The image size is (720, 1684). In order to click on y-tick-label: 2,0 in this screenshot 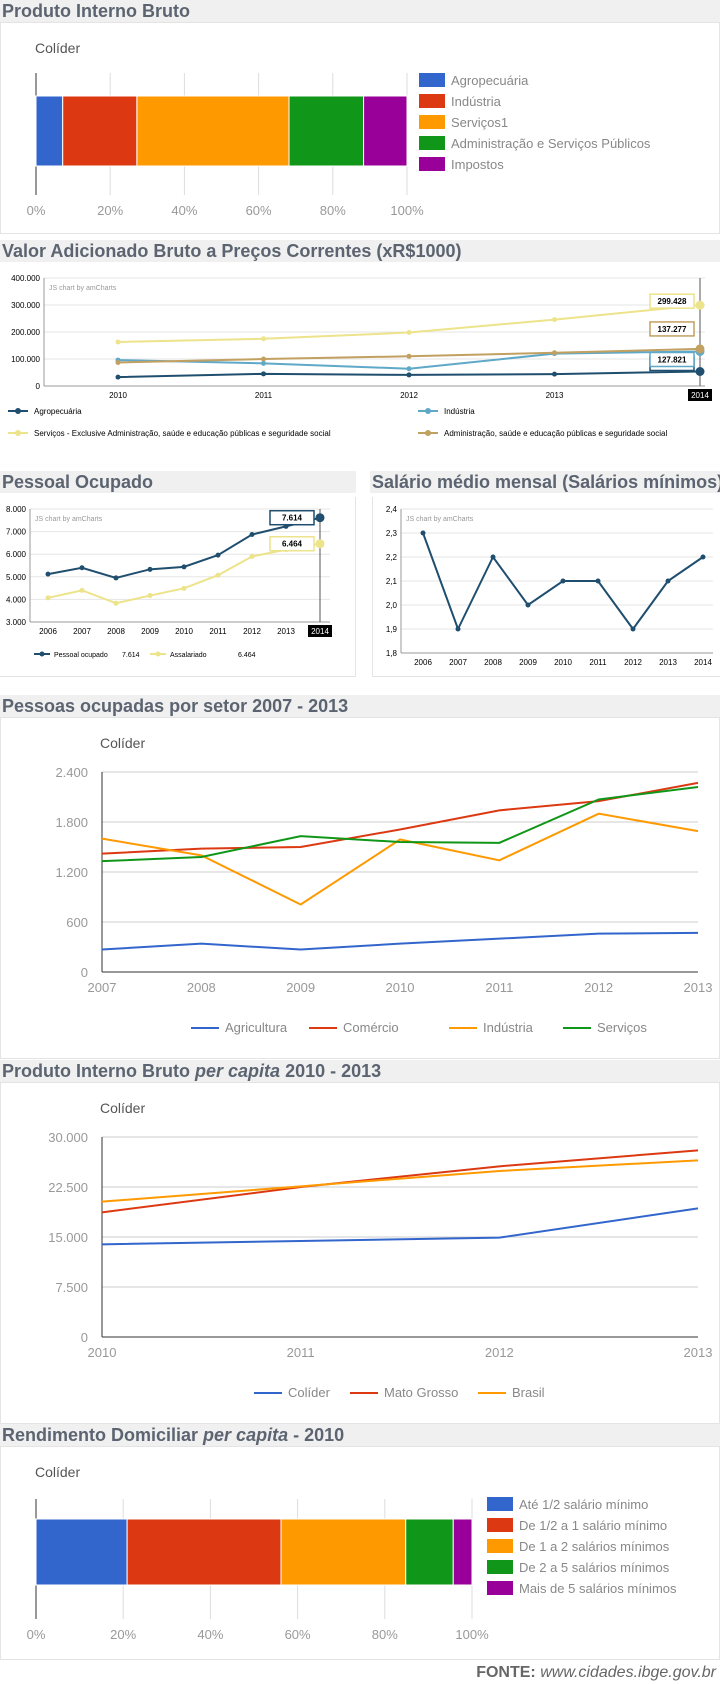, I will do `click(392, 605)`.